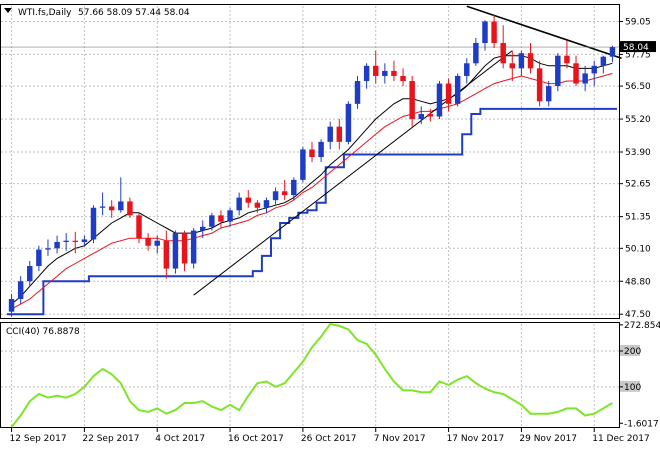 The width and height of the screenshot is (660, 450). What do you see at coordinates (638, 22) in the screenshot?
I see `y-tick-label: 59.05` at bounding box center [638, 22].